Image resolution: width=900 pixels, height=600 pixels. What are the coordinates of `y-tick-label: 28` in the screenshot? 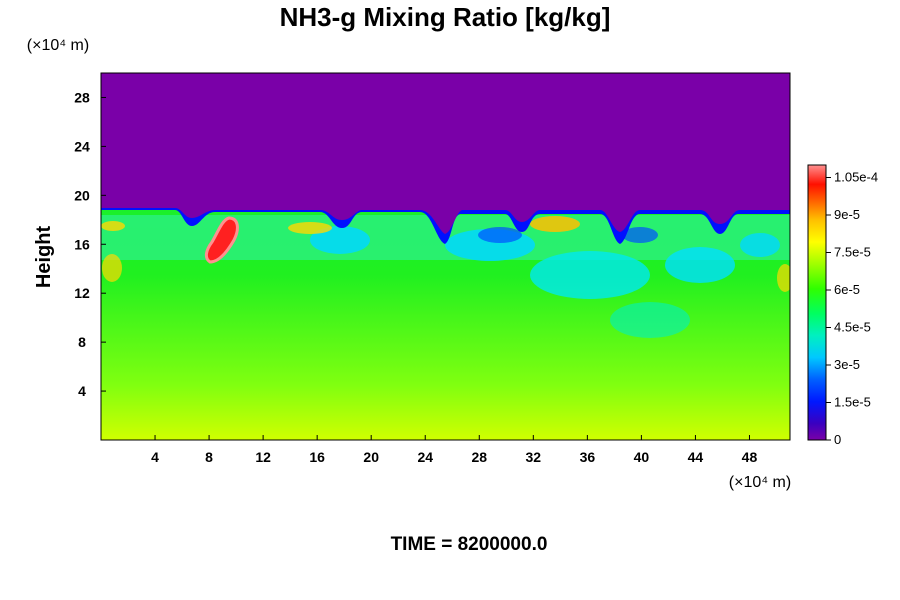 It's located at (82, 97).